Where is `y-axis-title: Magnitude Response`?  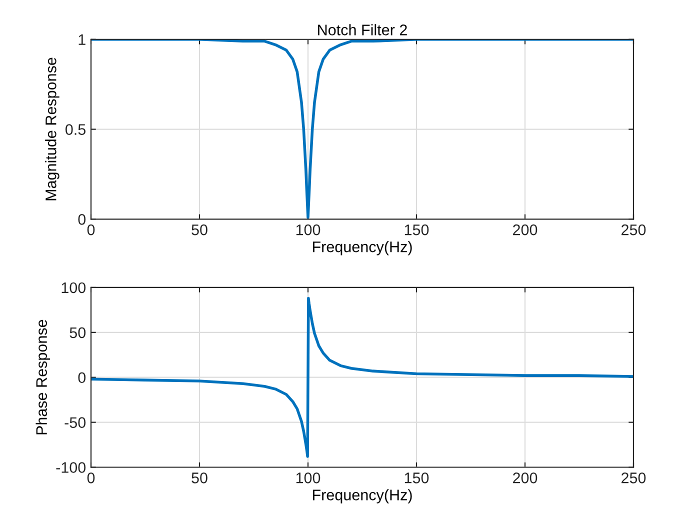 y-axis-title: Magnitude Response is located at coordinates (52, 129).